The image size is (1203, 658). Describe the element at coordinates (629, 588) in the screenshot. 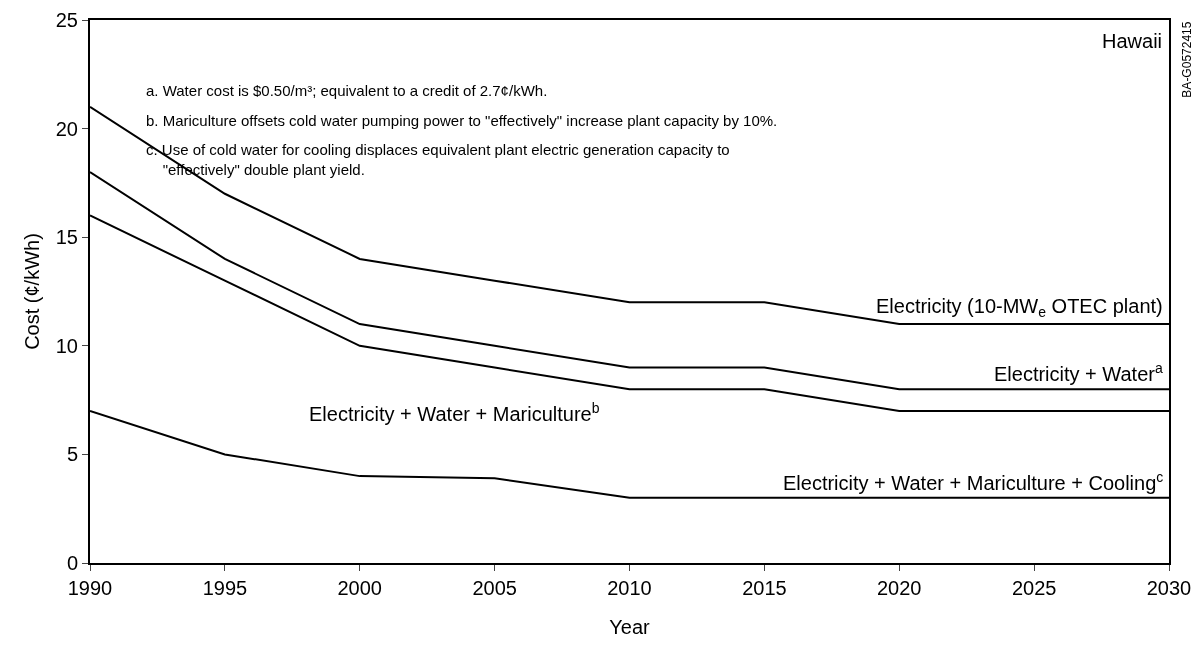

I see `x-tick-label: 2010` at that location.